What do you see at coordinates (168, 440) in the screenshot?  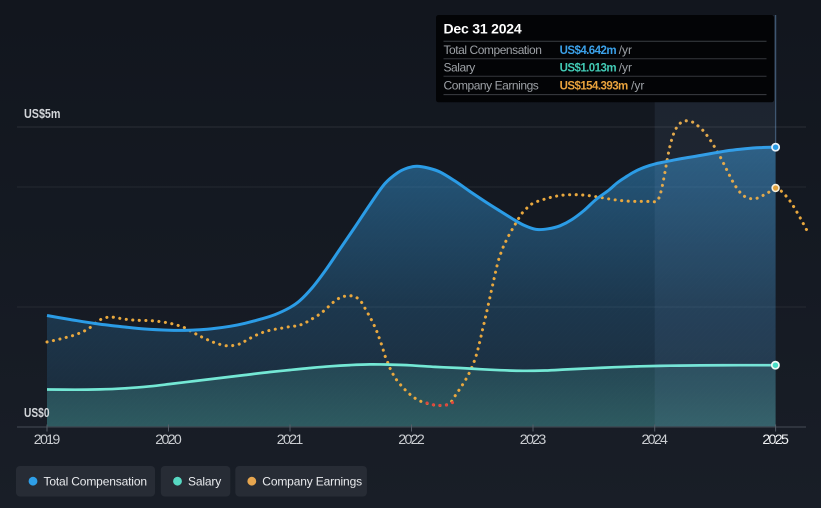 I see `svg-text: 2020` at bounding box center [168, 440].